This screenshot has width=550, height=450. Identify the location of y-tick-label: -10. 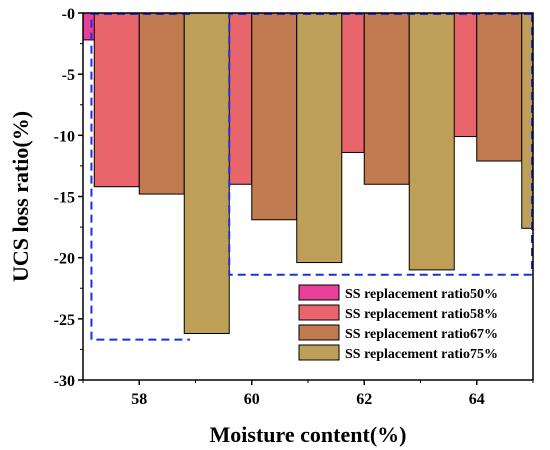
(64, 136).